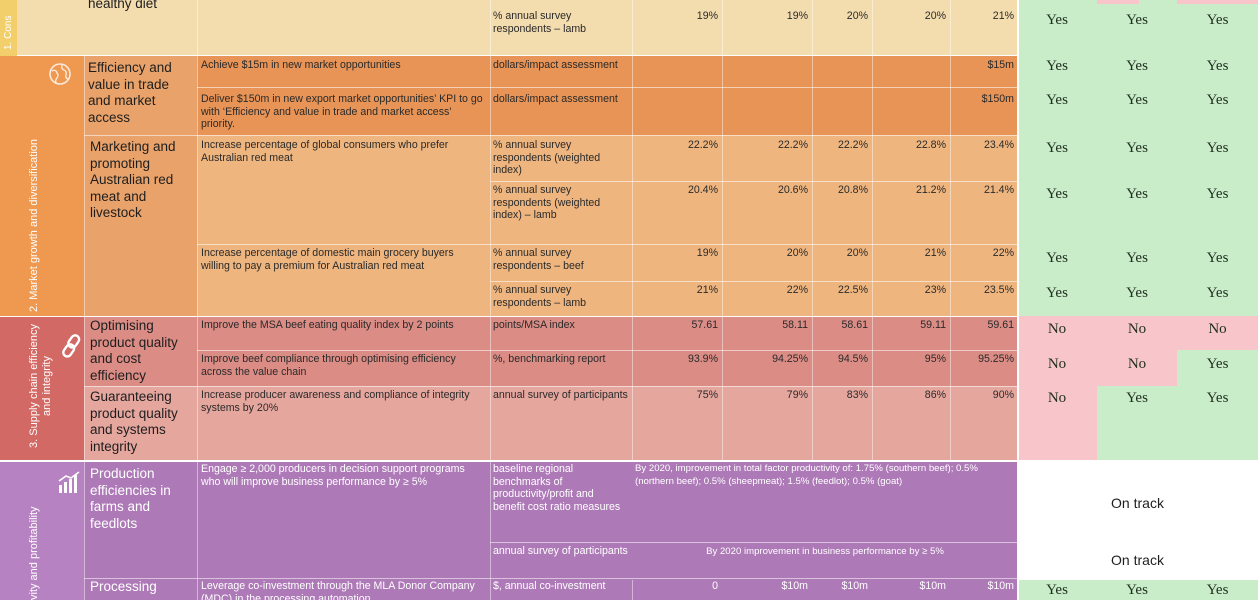 Image resolution: width=1258 pixels, height=605 pixels. Describe the element at coordinates (8, 32) in the screenshot. I see `pillar-label-consumer: 1. Cons` at that location.